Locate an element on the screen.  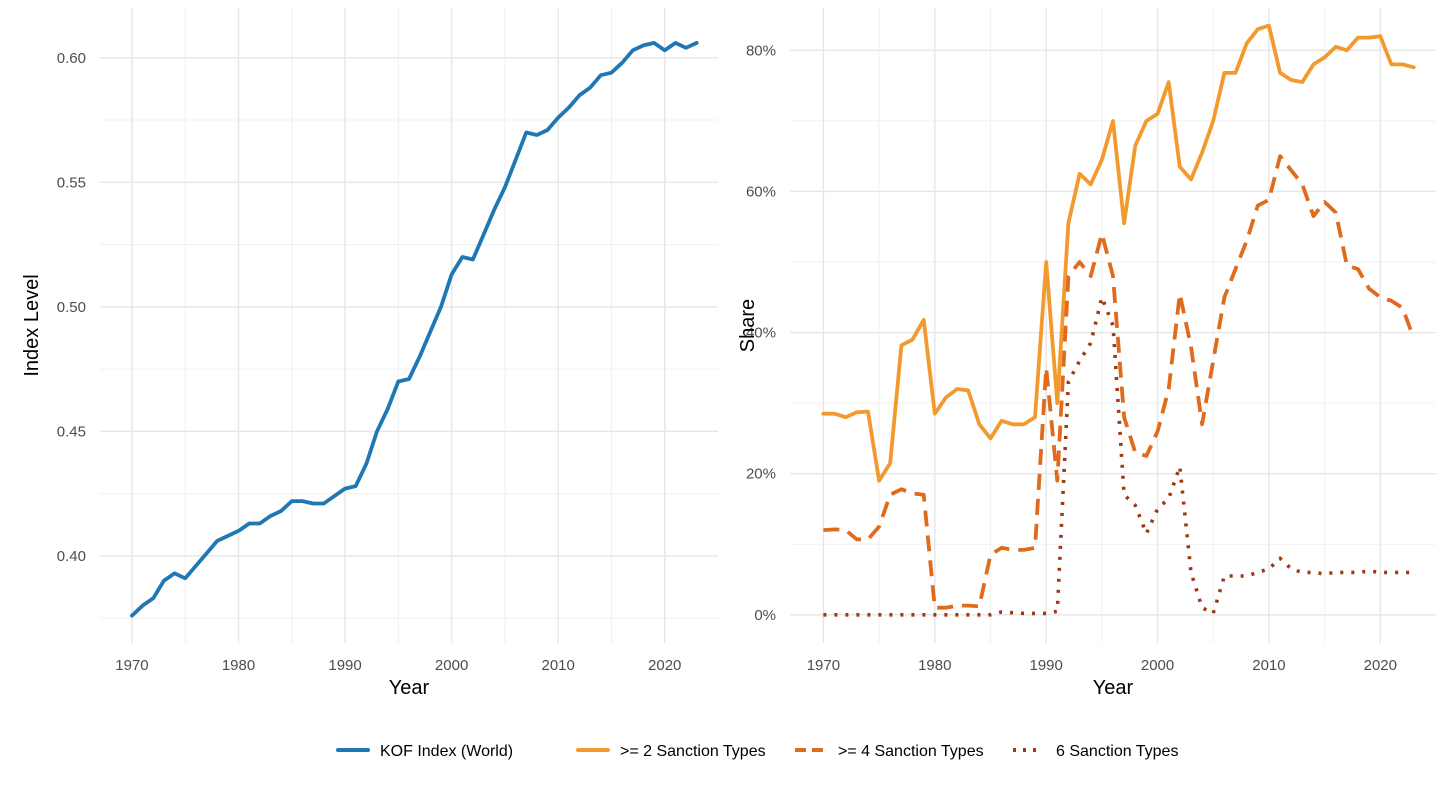
right-y-tick-label: 40% is located at coordinates (761, 333).